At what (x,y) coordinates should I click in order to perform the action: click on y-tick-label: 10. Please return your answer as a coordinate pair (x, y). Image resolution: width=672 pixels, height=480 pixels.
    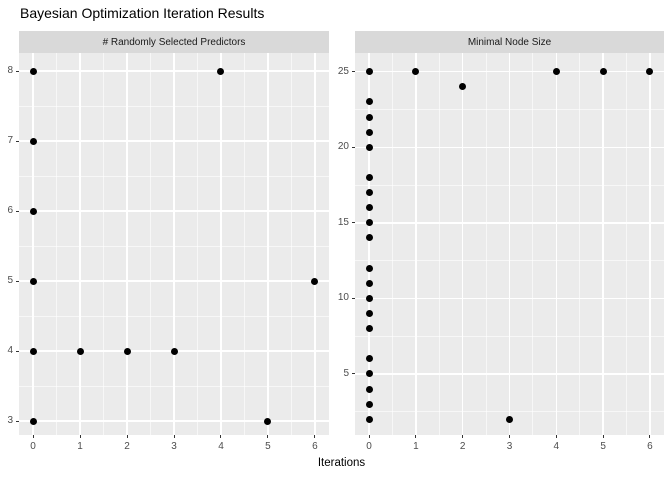
    Looking at the image, I should click on (343, 298).